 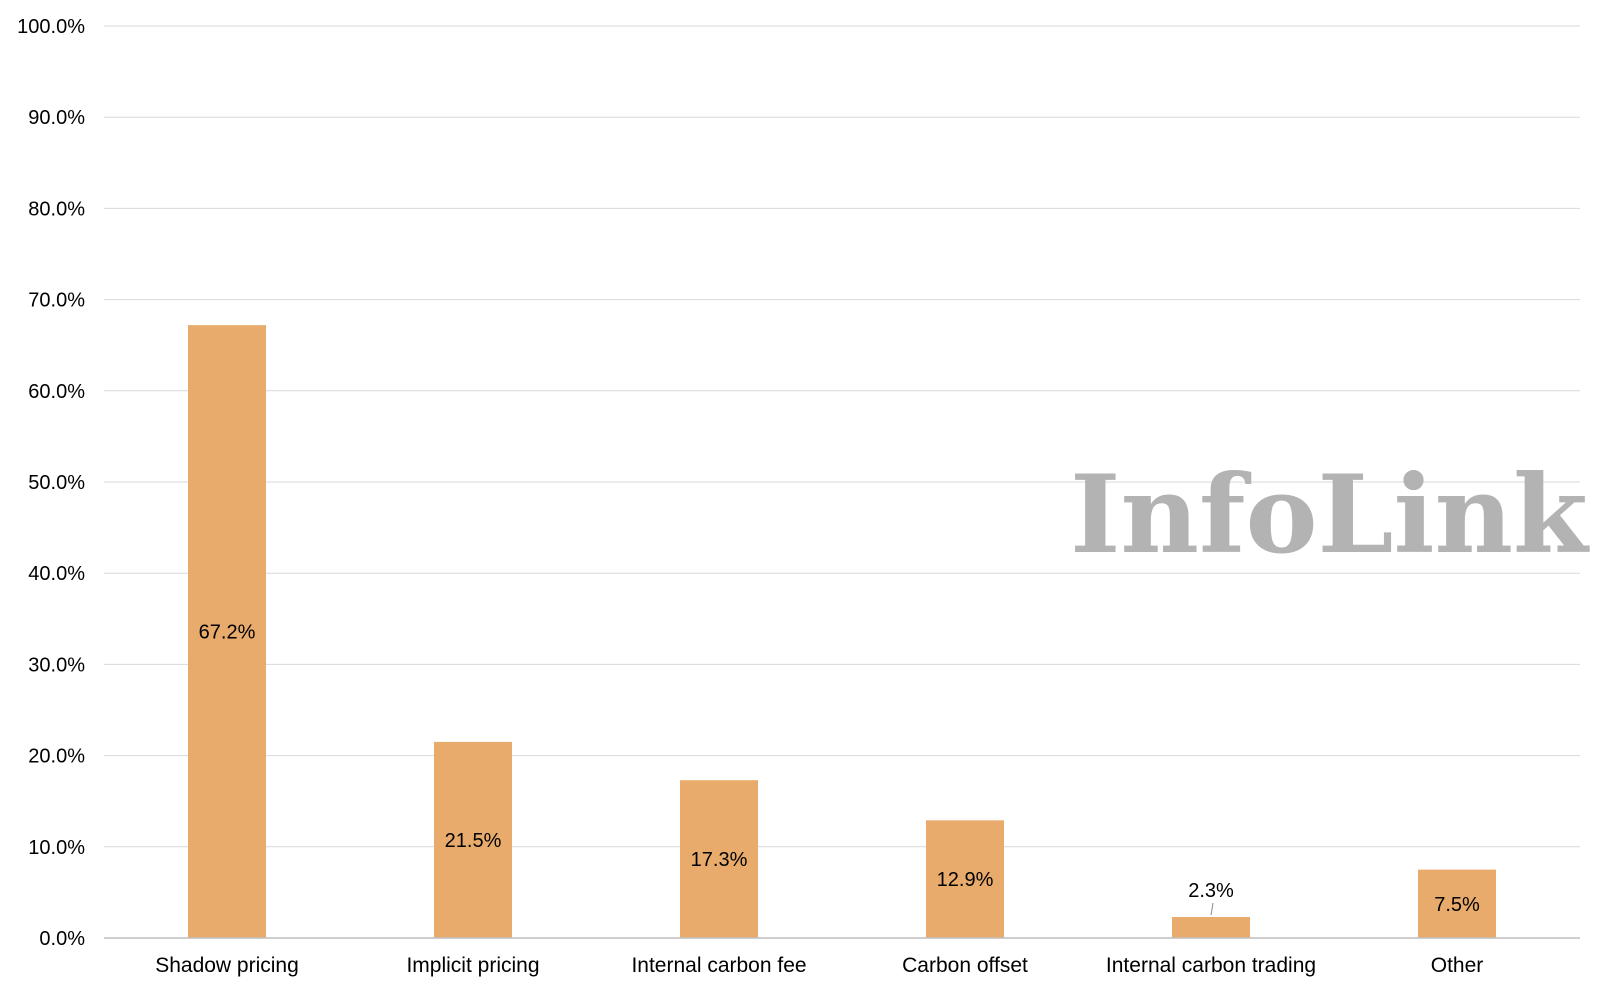 What do you see at coordinates (227, 965) in the screenshot?
I see `x-category-label: Shadow pricing` at bounding box center [227, 965].